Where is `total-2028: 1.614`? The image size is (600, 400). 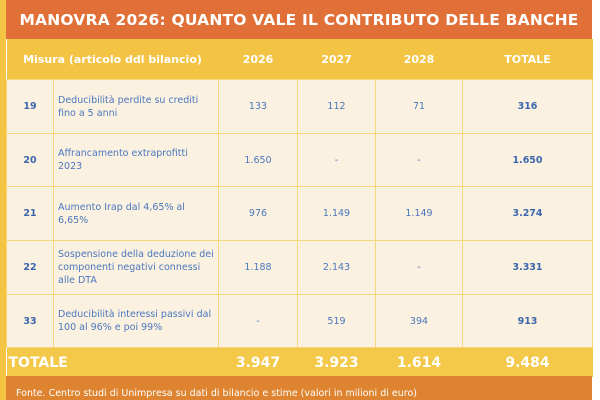
total-2028: 1.614 is located at coordinates (419, 362).